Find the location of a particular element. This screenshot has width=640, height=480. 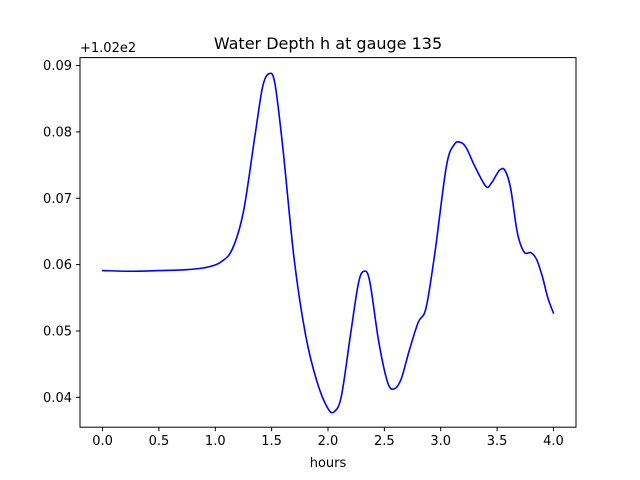

x-axis: 0.0 0.5 1.0 1.5 2.0 2.5 3.0 3.5 4.0 is located at coordinates (328, 438).